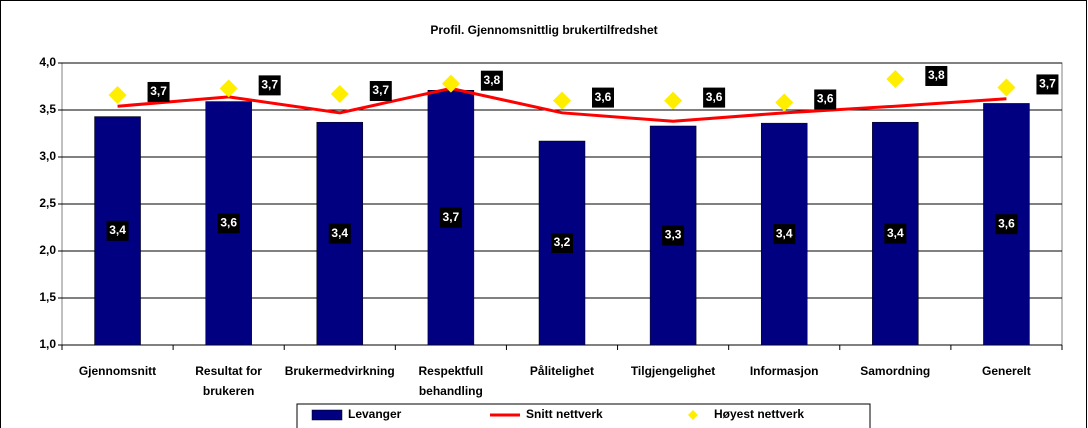 Image resolution: width=1088 pixels, height=428 pixels. I want to click on x-tick-label: Gjennomsnitt, so click(117, 371).